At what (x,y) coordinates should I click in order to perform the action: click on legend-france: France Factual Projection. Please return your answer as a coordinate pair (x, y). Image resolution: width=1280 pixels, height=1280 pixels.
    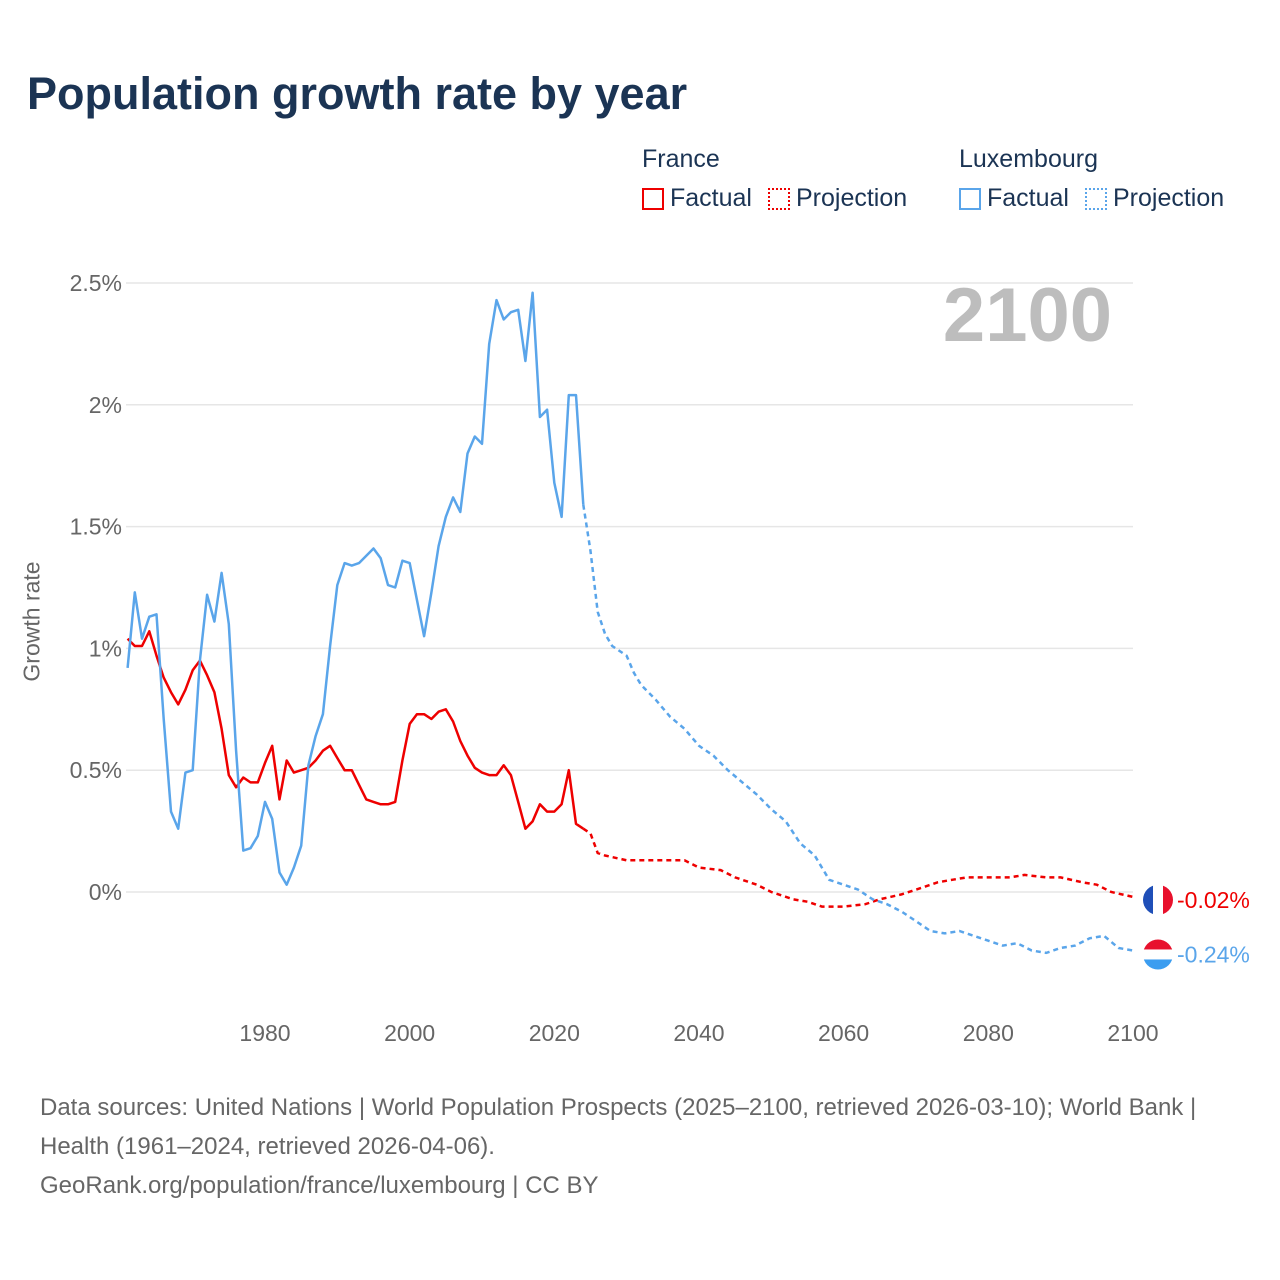
    Looking at the image, I should click on (774, 179).